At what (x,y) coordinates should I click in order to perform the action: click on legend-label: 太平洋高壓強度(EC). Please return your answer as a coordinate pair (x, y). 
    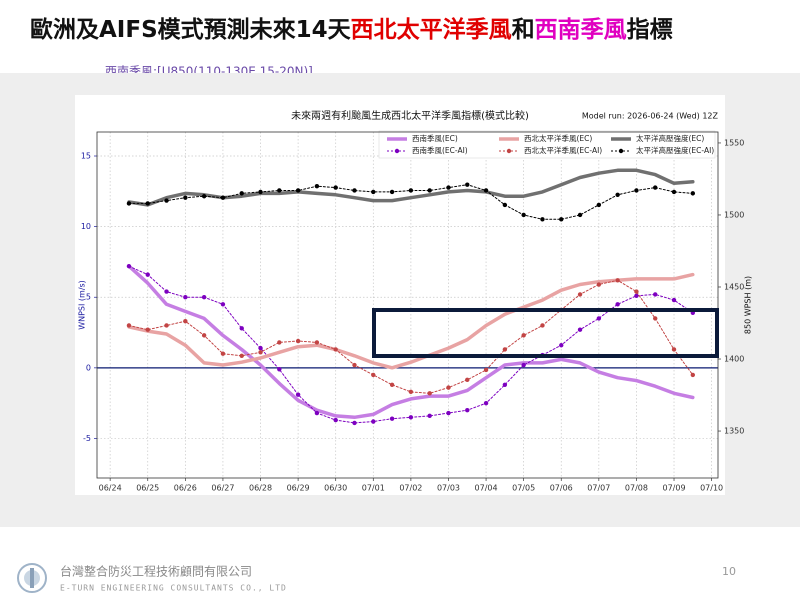
    Looking at the image, I should click on (670, 138).